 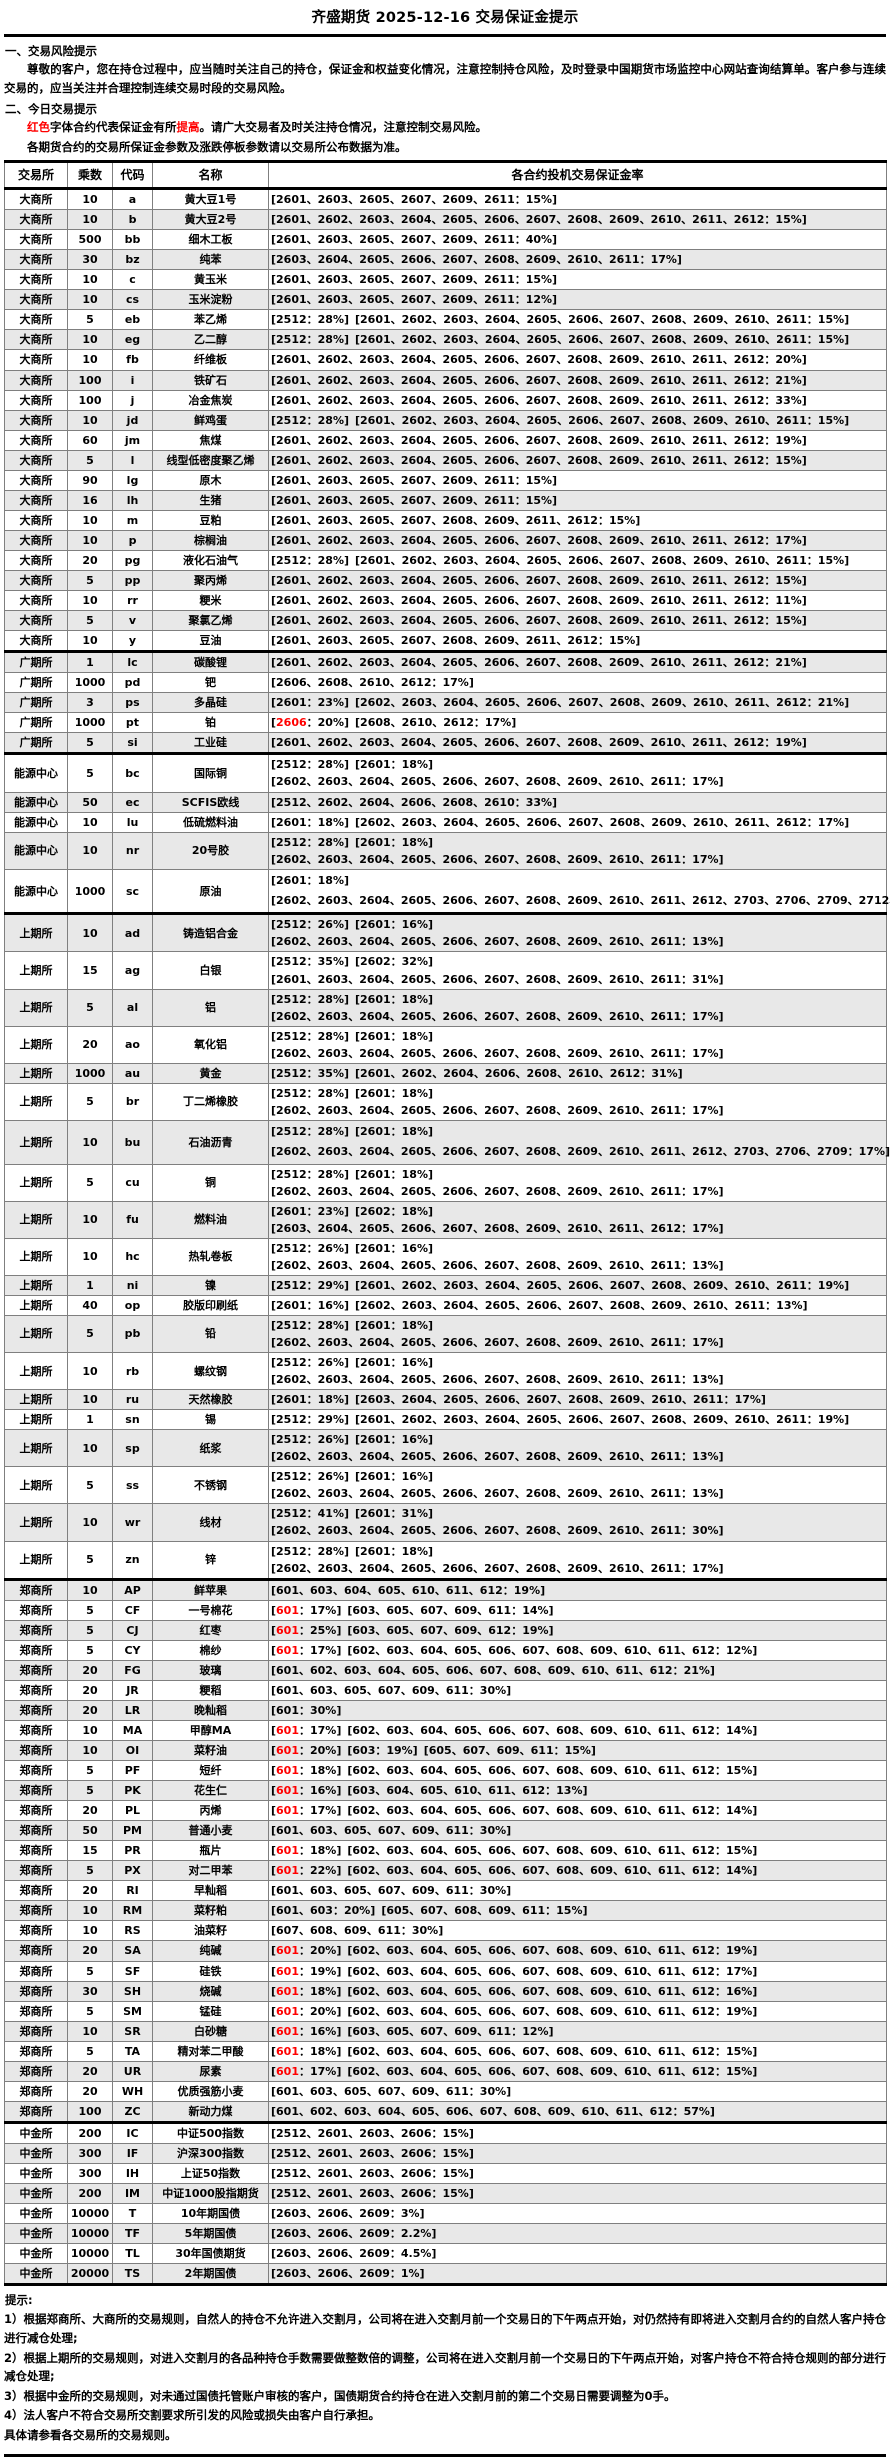 What do you see at coordinates (210, 773) in the screenshot?
I see `cell-name: 国际铜` at bounding box center [210, 773].